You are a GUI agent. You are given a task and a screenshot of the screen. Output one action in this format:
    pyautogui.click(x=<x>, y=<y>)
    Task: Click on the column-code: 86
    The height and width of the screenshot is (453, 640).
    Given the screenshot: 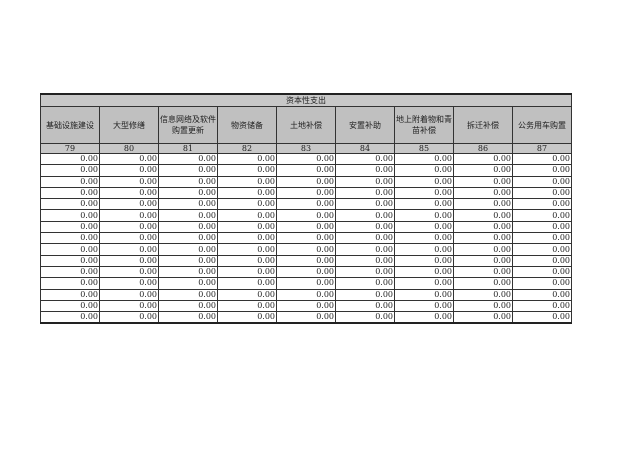 What is the action you would take?
    pyautogui.click(x=483, y=148)
    